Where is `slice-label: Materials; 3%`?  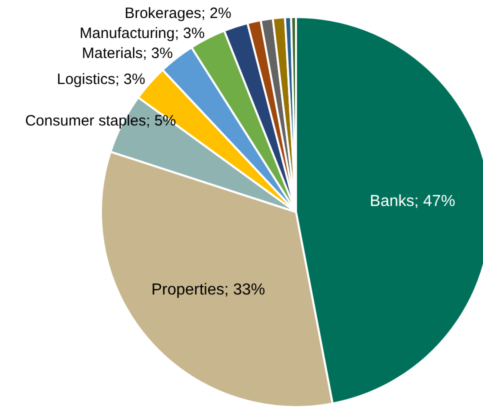 slice-label: Materials; 3% is located at coordinates (127, 53).